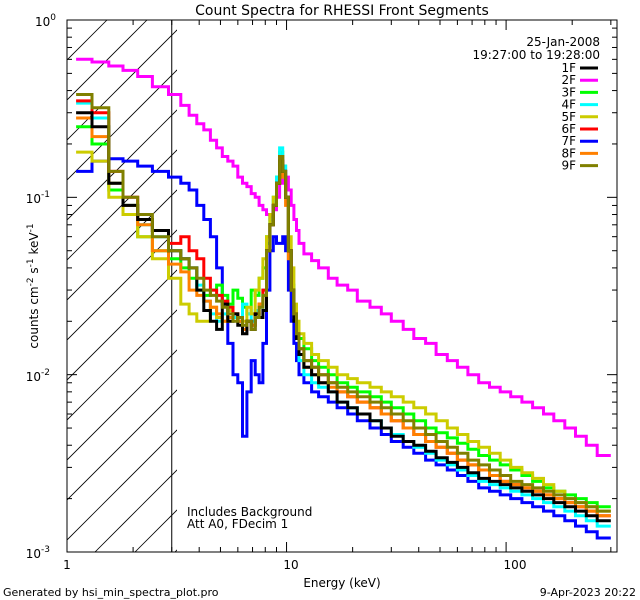 The height and width of the screenshot is (600, 640). What do you see at coordinates (568, 105) in the screenshot?
I see `legend-label-4F: 4F` at bounding box center [568, 105].